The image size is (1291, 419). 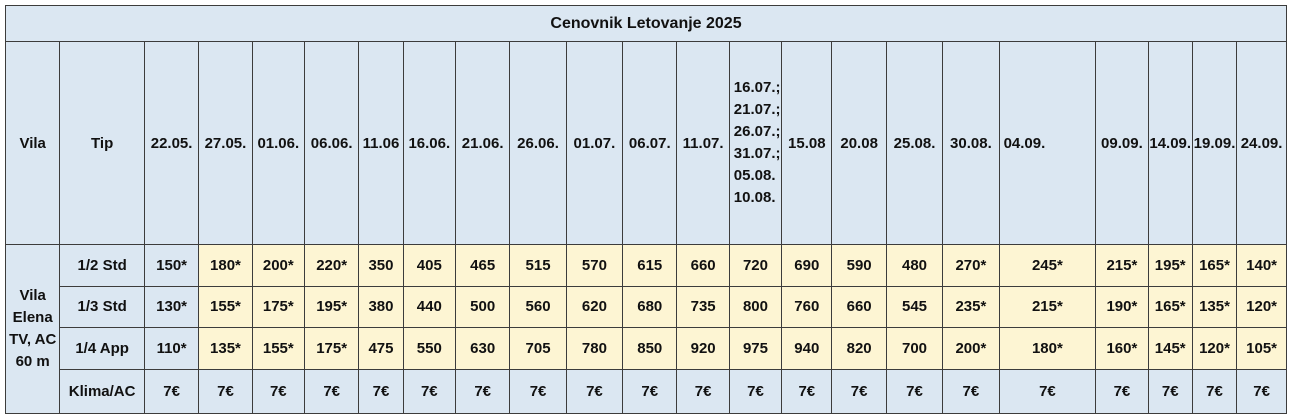 I want to click on header-date: 22.05., so click(x=171, y=143).